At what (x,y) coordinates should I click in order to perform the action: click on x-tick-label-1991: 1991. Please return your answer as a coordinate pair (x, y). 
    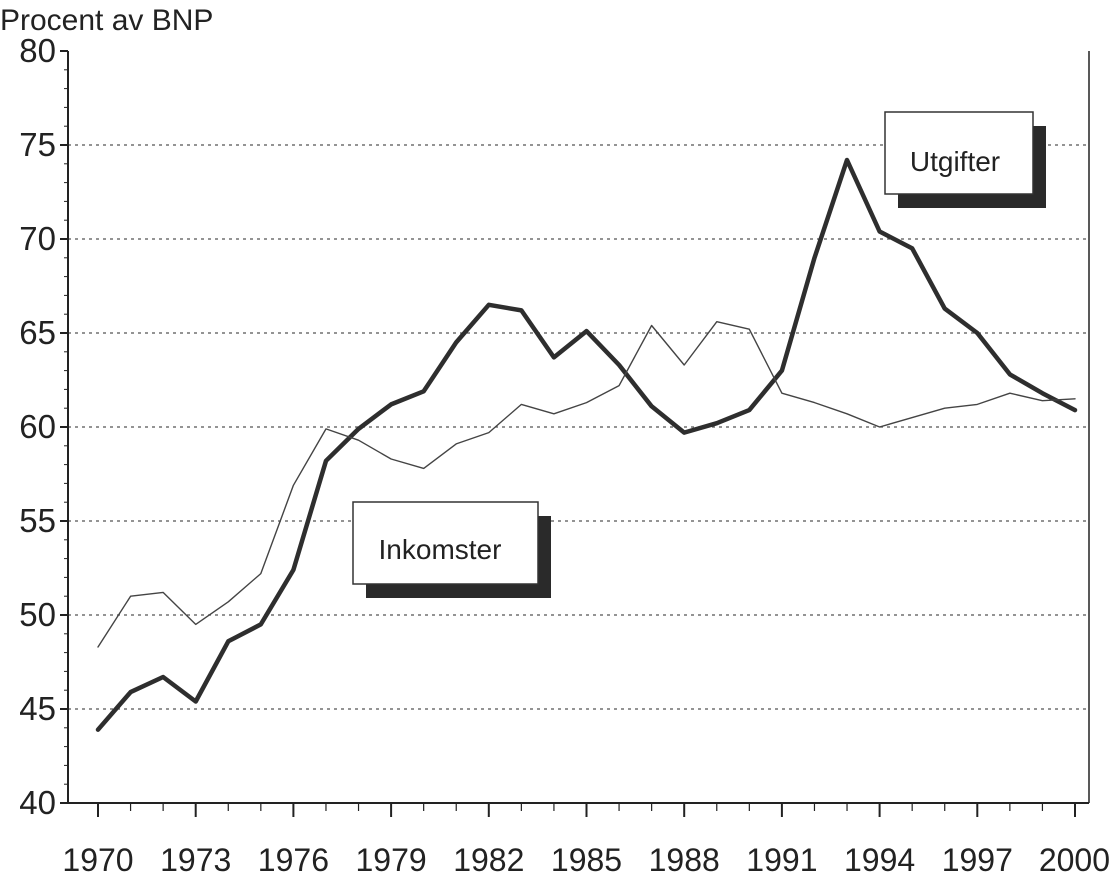
    Looking at the image, I should click on (781, 859).